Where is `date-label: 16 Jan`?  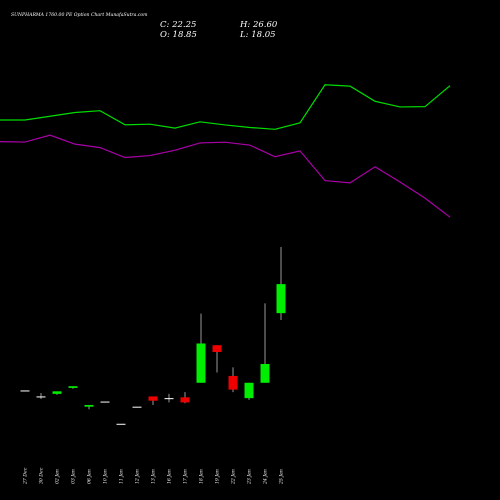
date-label: 16 Jan is located at coordinates (170, 476).